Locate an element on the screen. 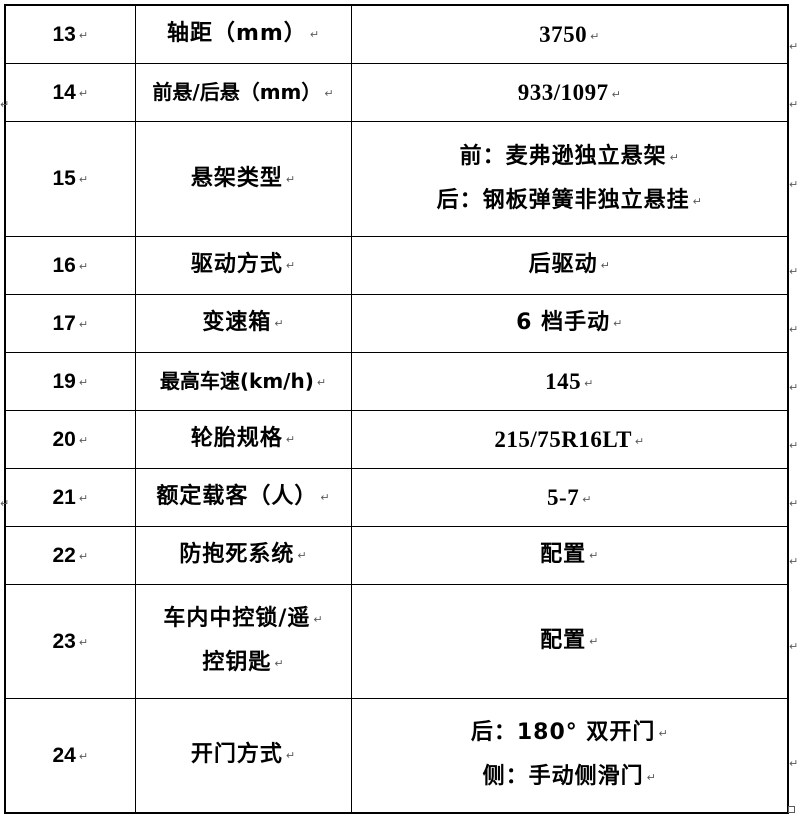  table-row: 15 ↵ 悬架类型 ↵ 前：麦弗逊独立悬架 ↵ 后：钢板弹簧非独立悬挂 ↵ is located at coordinates (396, 178).